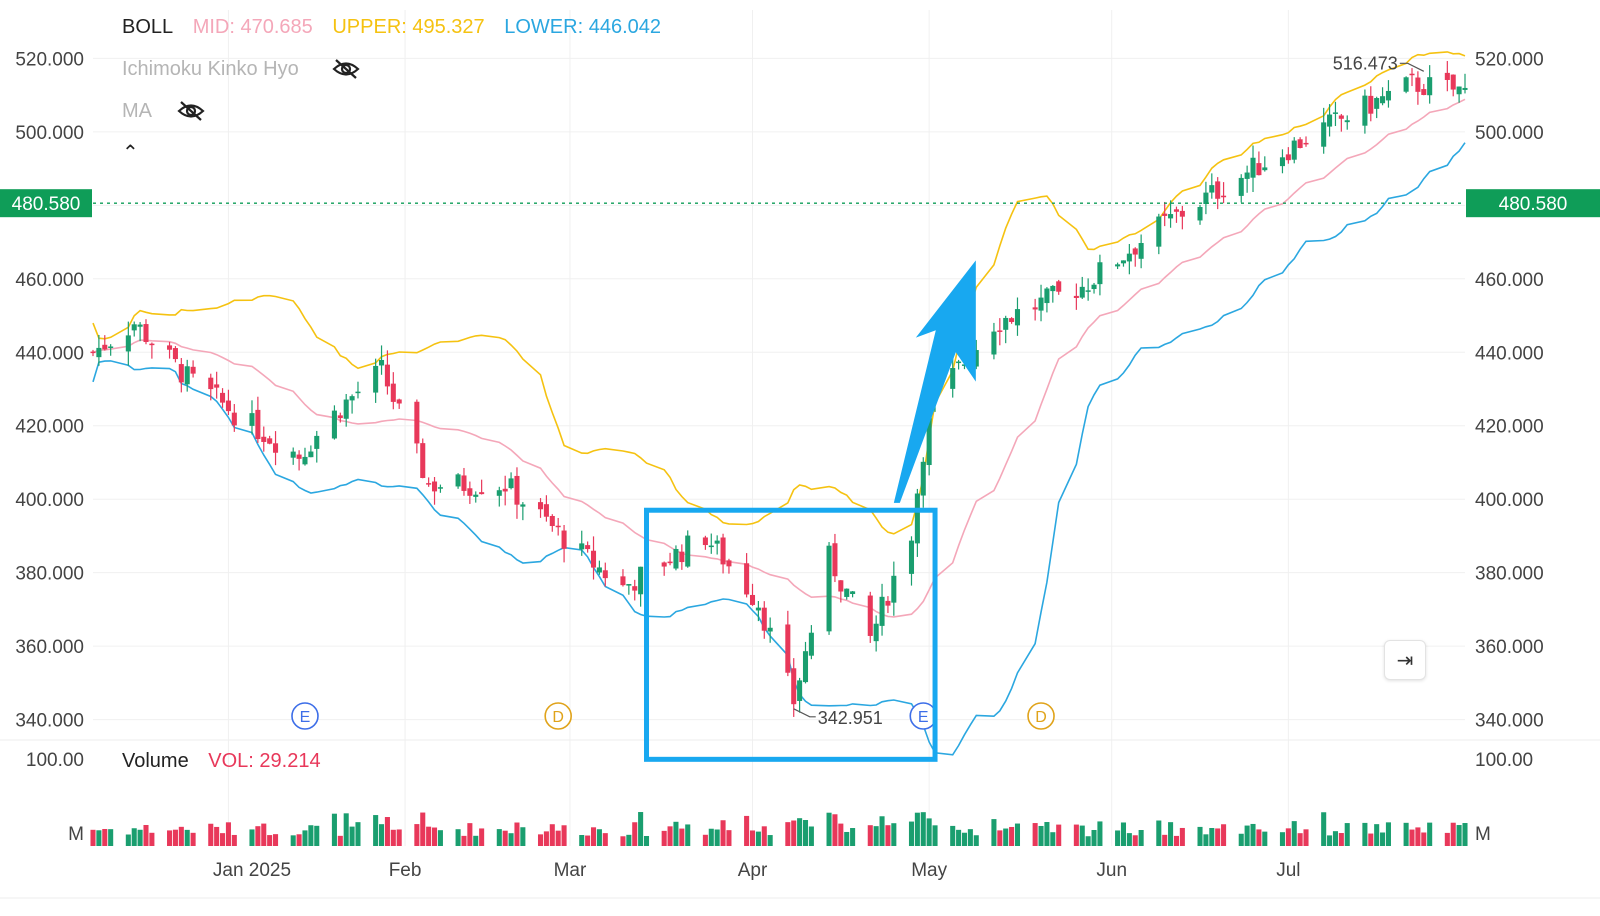 This screenshot has width=1600, height=916. I want to click on price-tick-label-right: 440.000, so click(1509, 353).